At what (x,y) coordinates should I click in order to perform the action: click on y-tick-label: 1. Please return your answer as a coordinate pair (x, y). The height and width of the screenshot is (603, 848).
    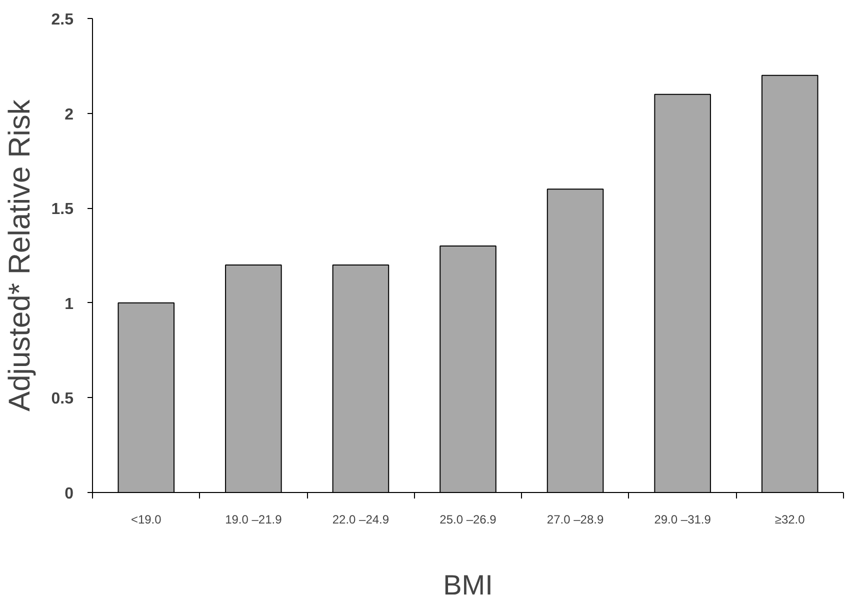
    Looking at the image, I should click on (69, 304).